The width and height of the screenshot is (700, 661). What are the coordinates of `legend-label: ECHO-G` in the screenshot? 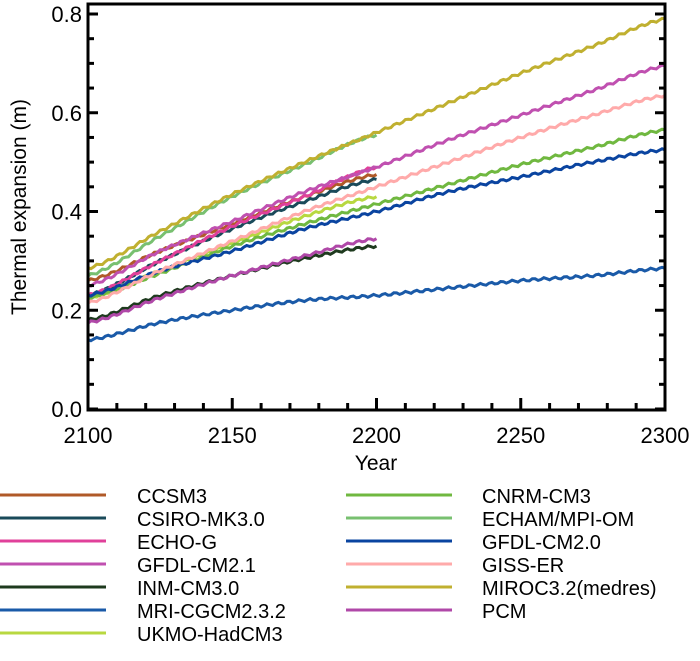 It's located at (177, 543).